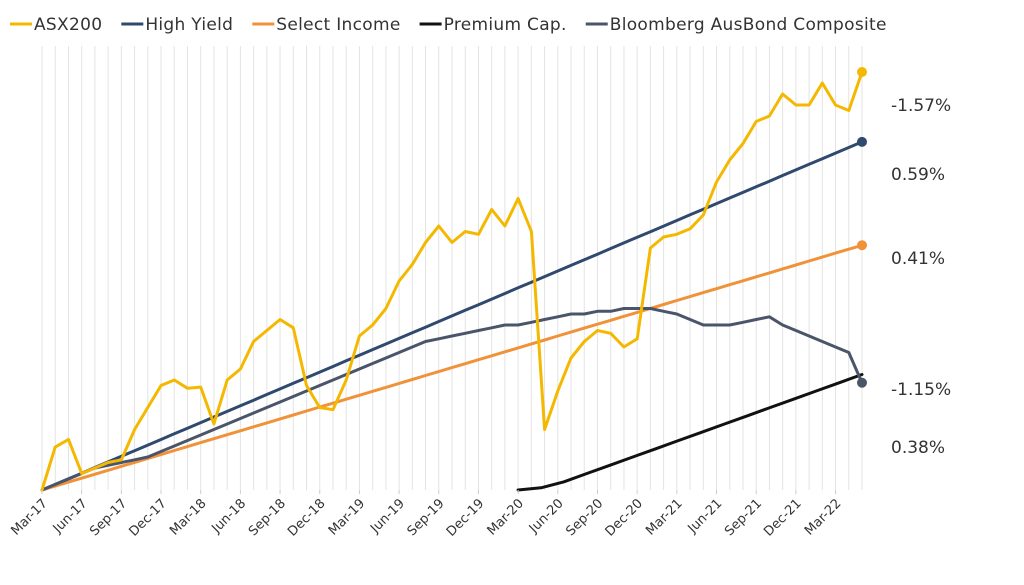 The width and height of the screenshot is (1024, 585). I want to click on legend-label: ASX200, so click(68, 25).